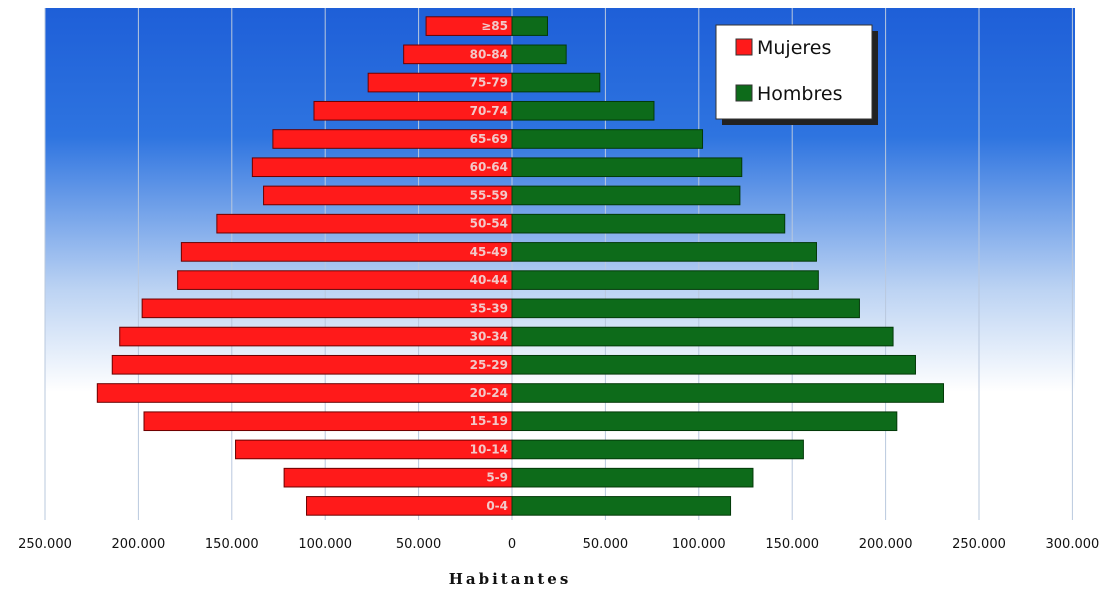 Image resolution: width=1110 pixels, height=590 pixels. Describe the element at coordinates (489, 449) in the screenshot. I see `age-group-label: 10-14` at that location.